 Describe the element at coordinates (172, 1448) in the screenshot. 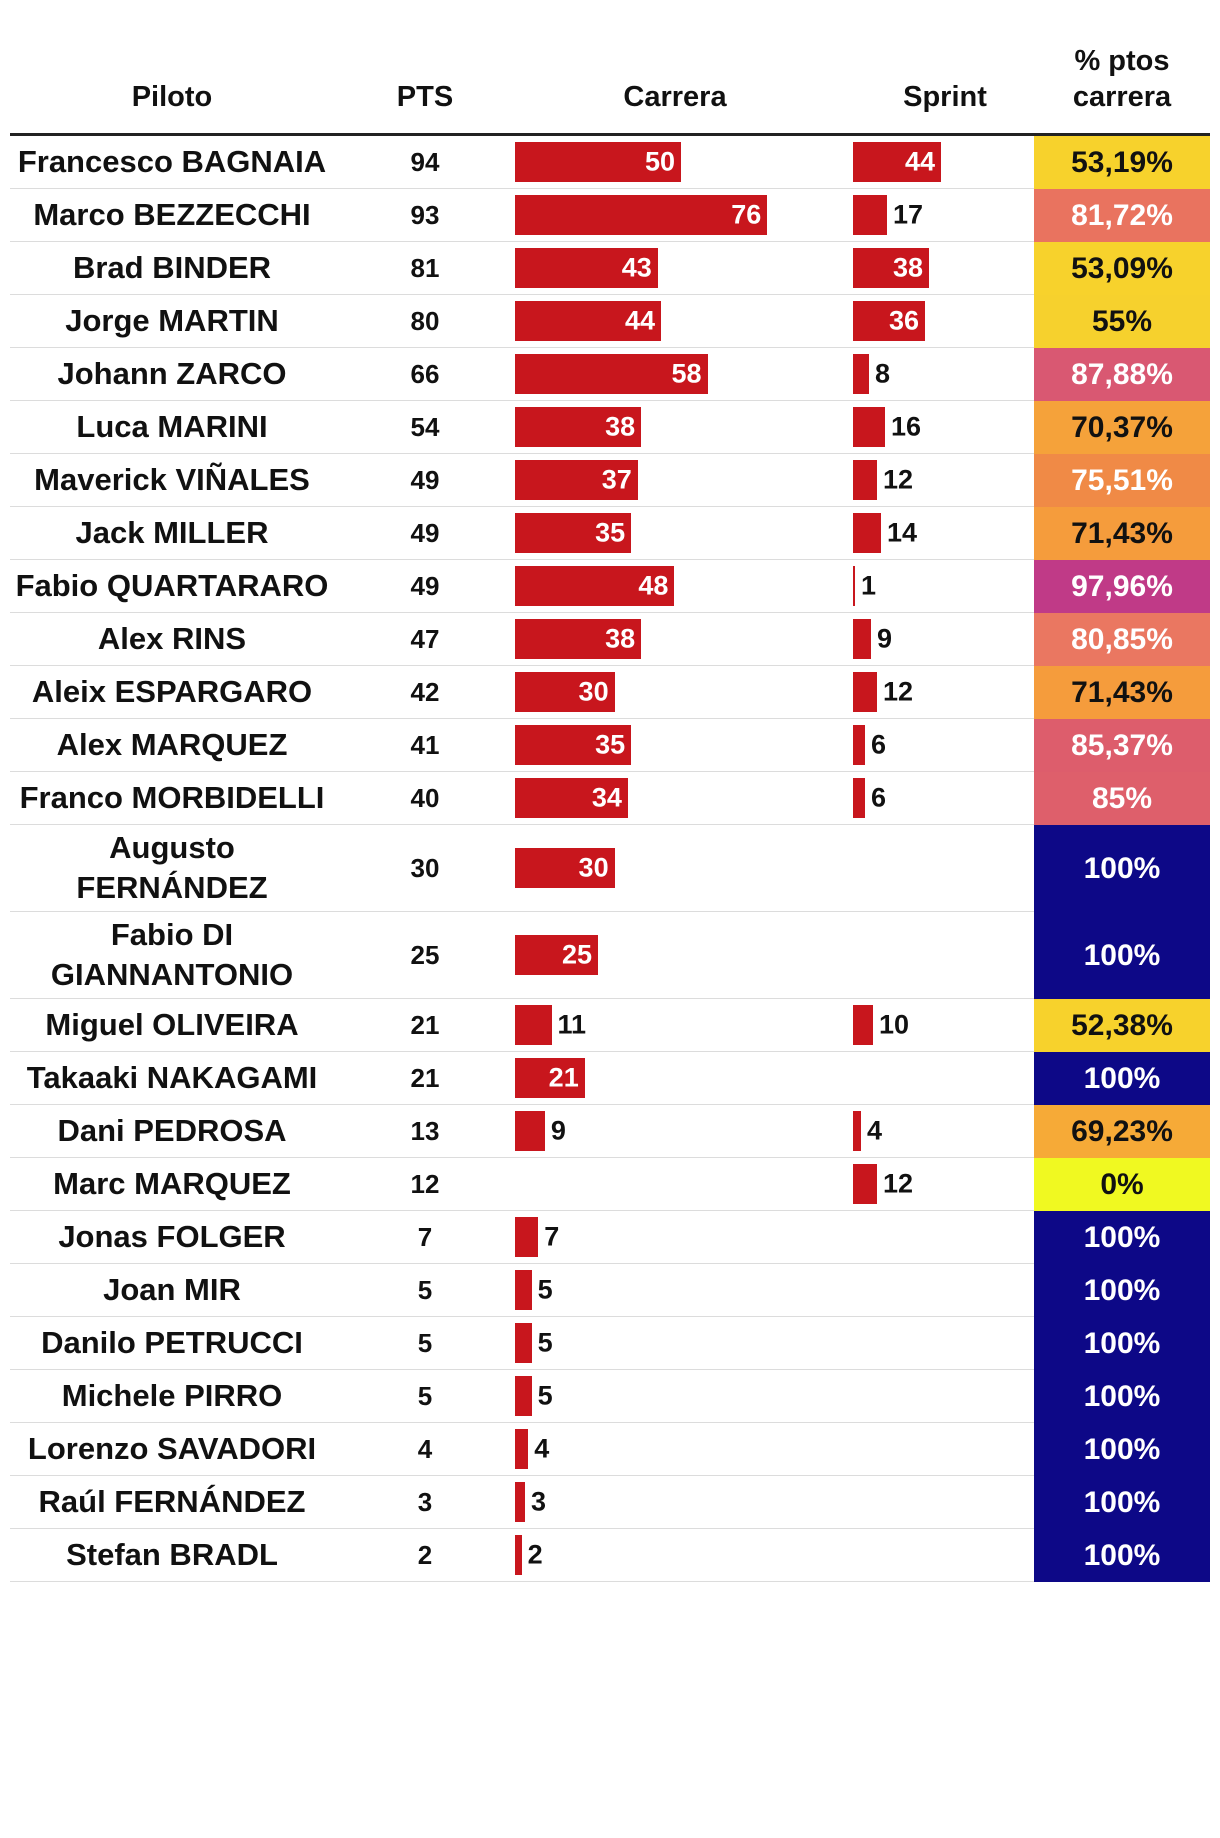

I see `rider-name: Lorenzo SAVADORI` at that location.